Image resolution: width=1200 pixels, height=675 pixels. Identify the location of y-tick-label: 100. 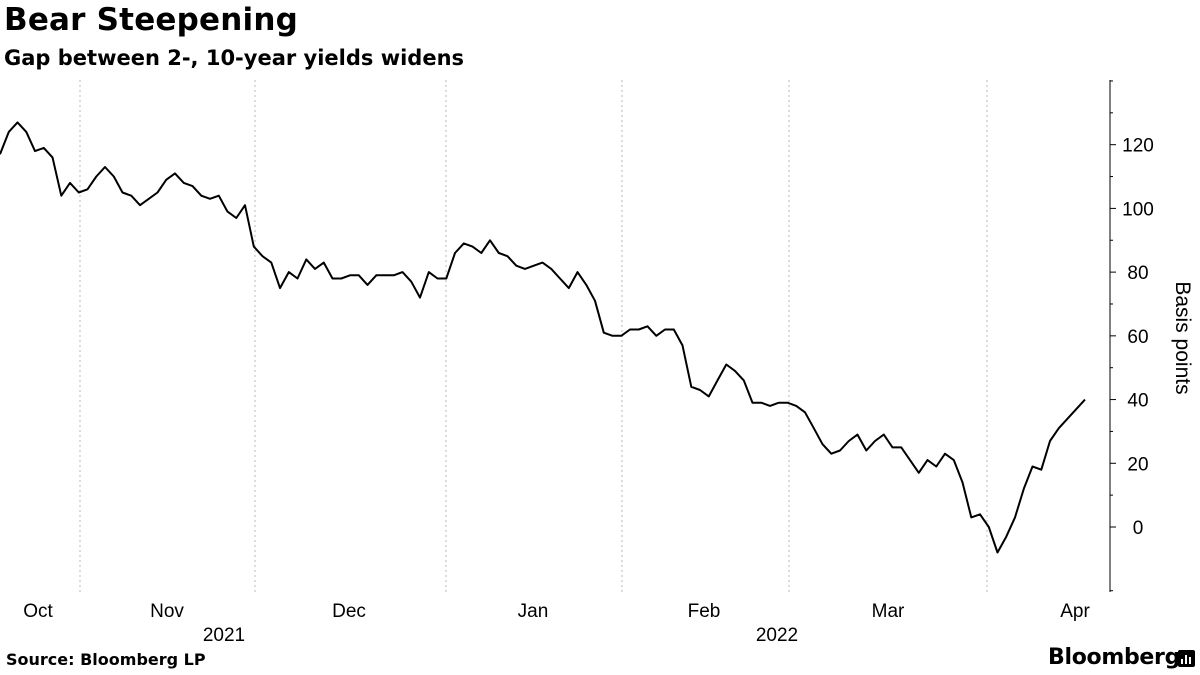
(1138, 209).